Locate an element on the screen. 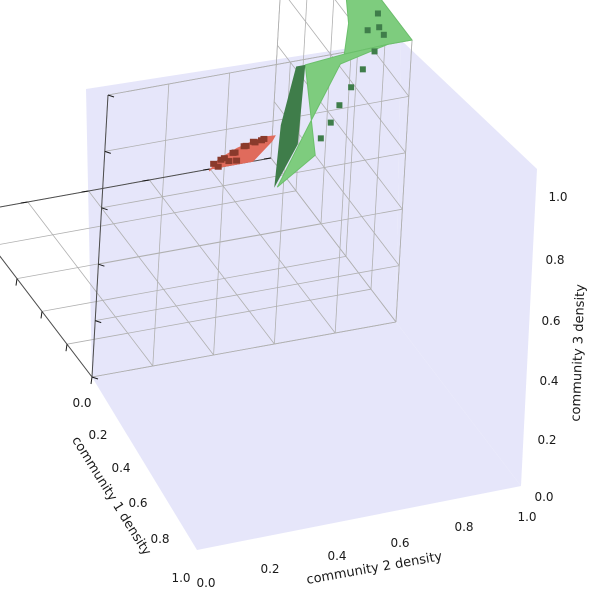 This screenshot has height=601, width=590. x-tick-label: 0.8 is located at coordinates (159, 539).